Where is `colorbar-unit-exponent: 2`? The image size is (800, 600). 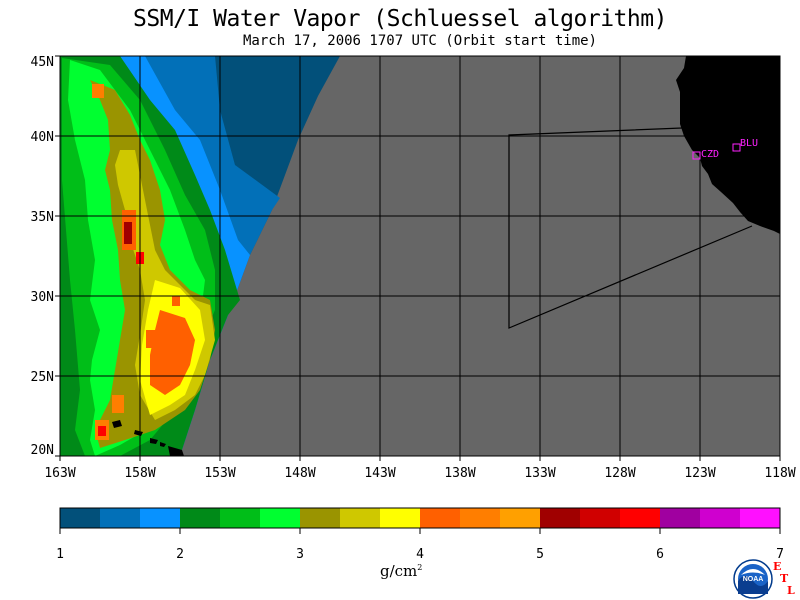 colorbar-unit-exponent: 2 is located at coordinates (420, 567).